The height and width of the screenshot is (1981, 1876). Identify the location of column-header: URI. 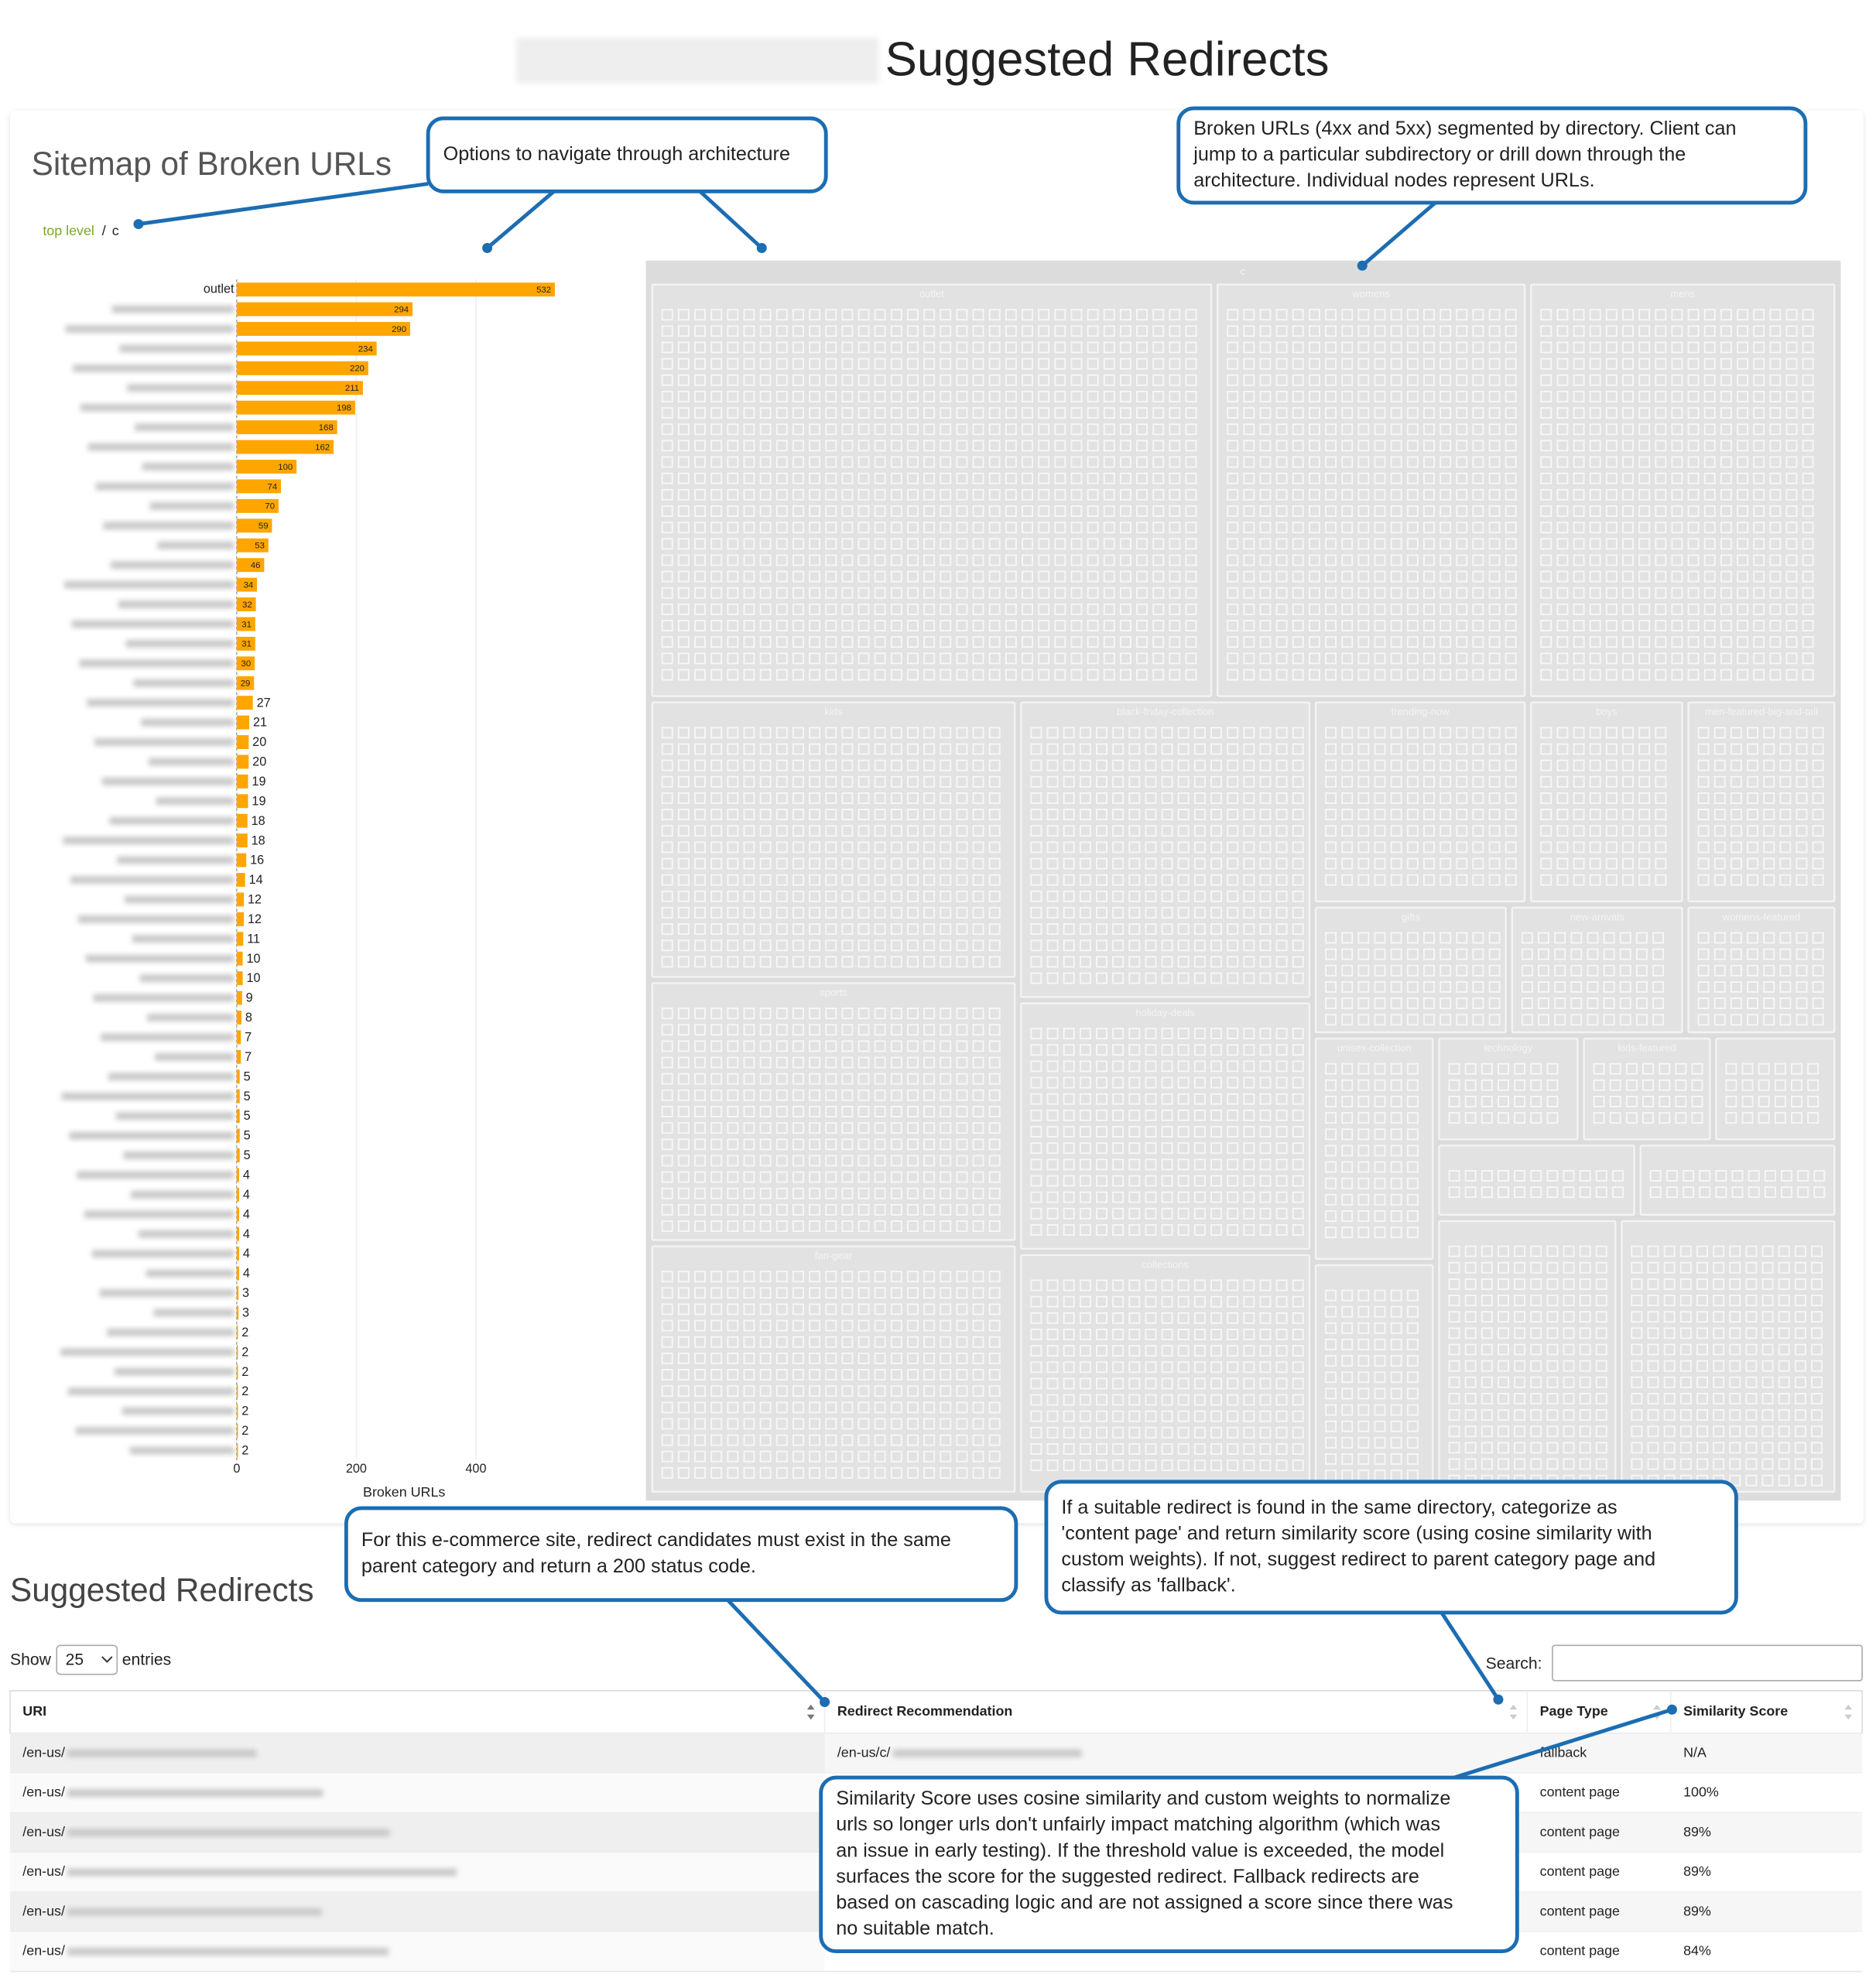
(34, 1711).